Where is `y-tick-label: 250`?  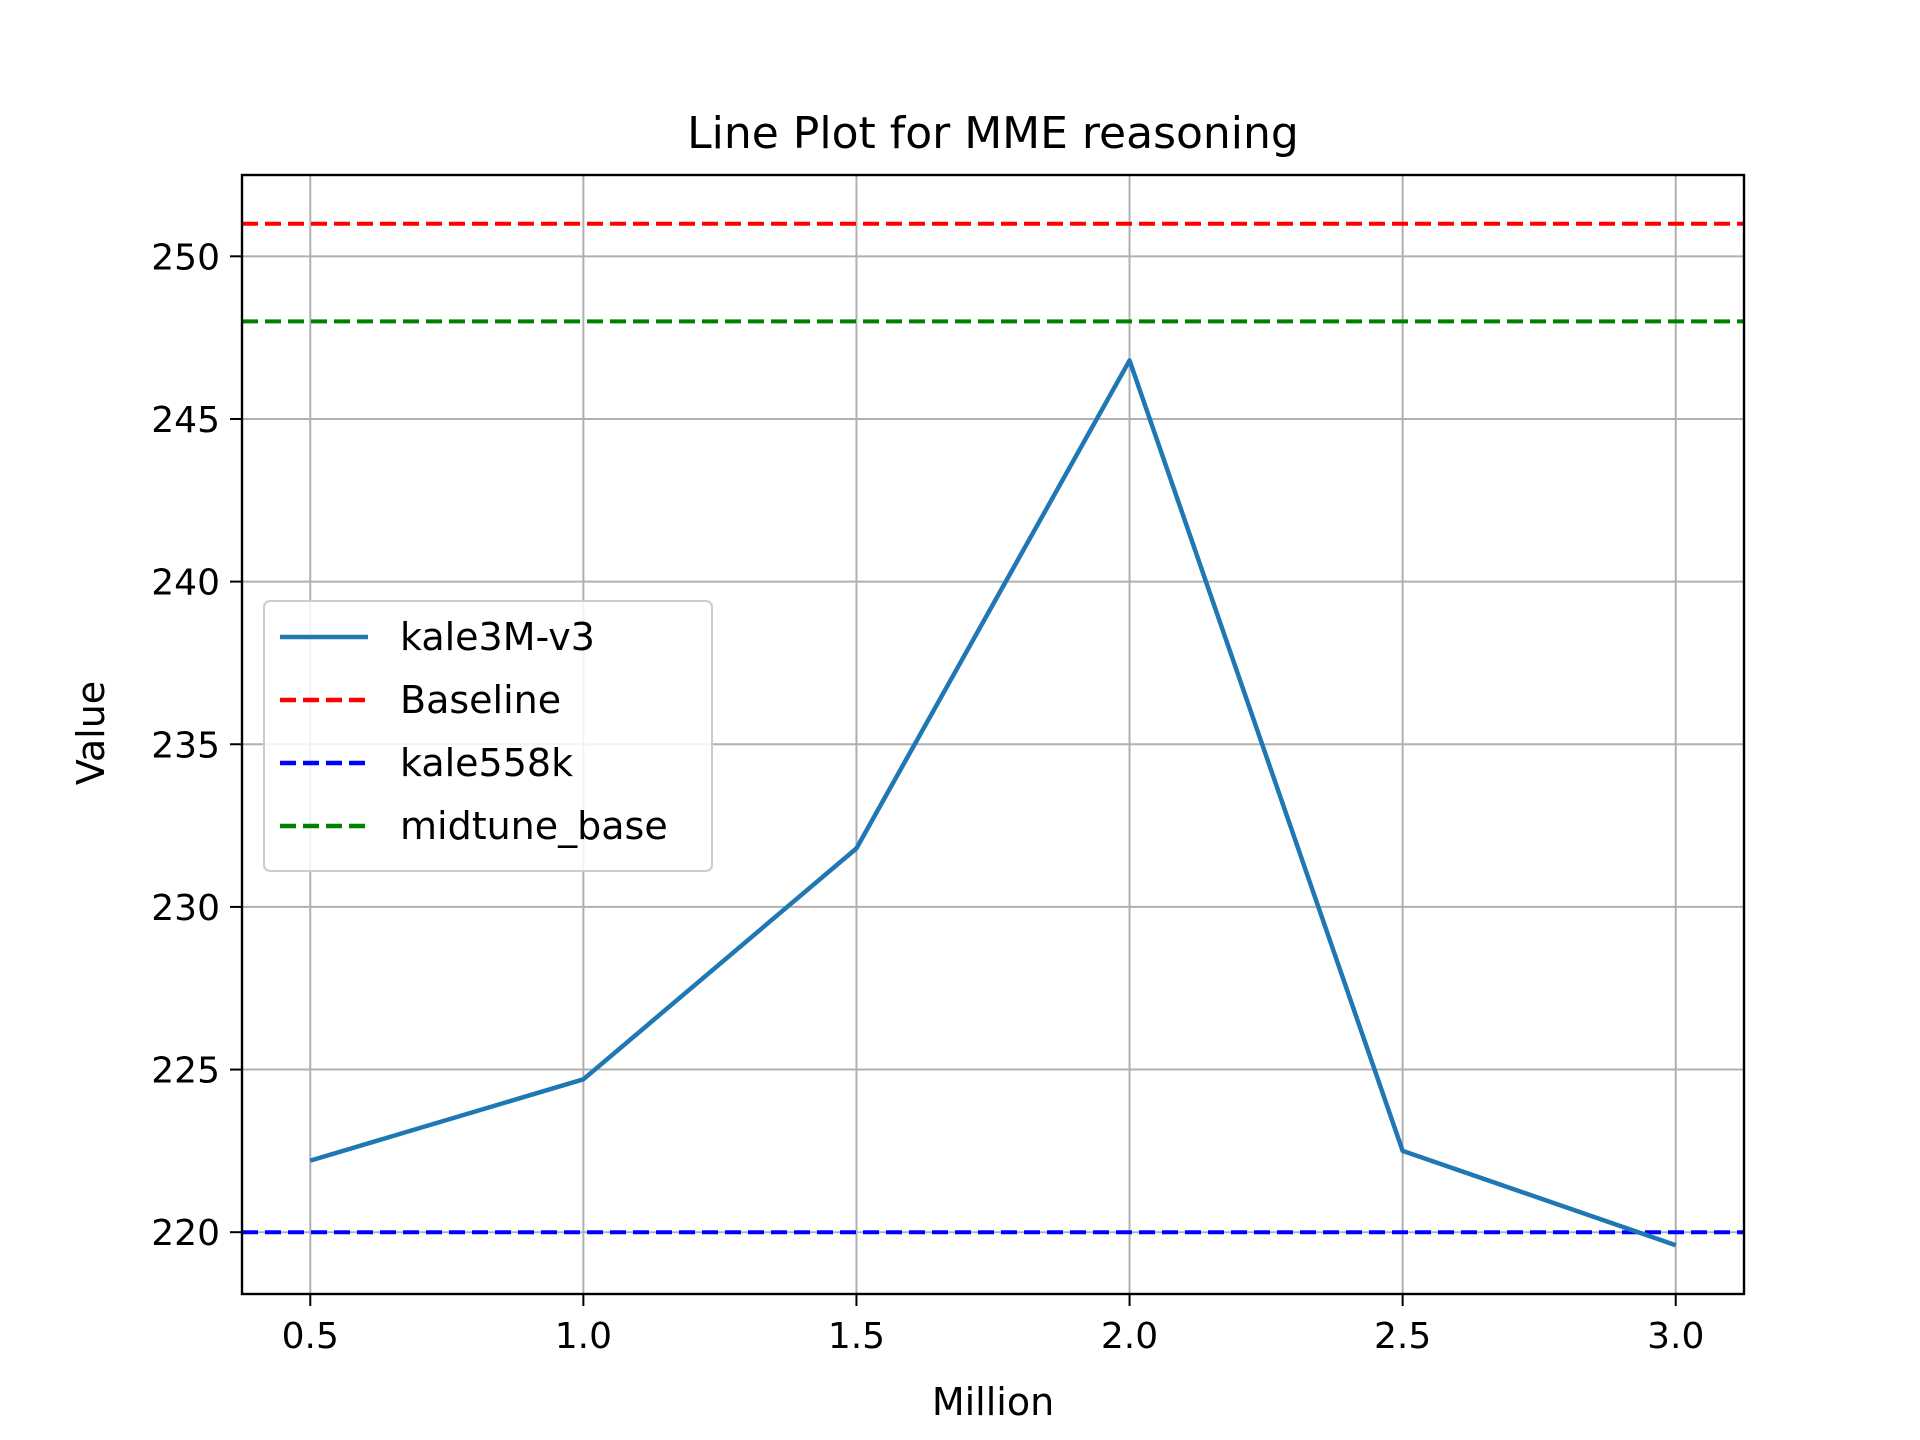
y-tick-label: 250 is located at coordinates (185, 257).